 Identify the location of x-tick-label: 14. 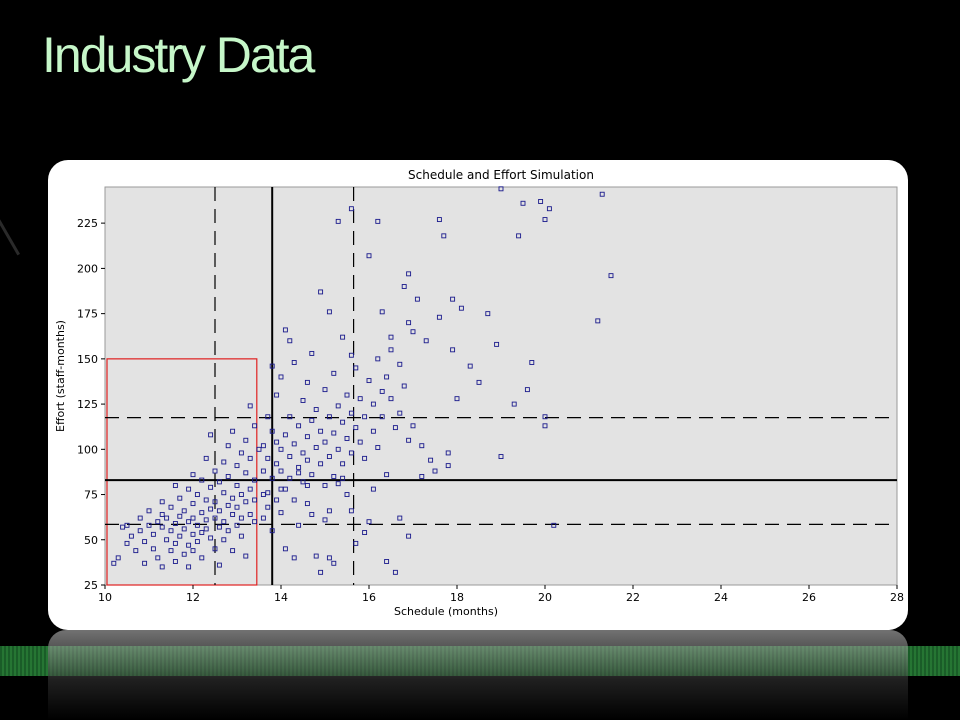
(281, 597).